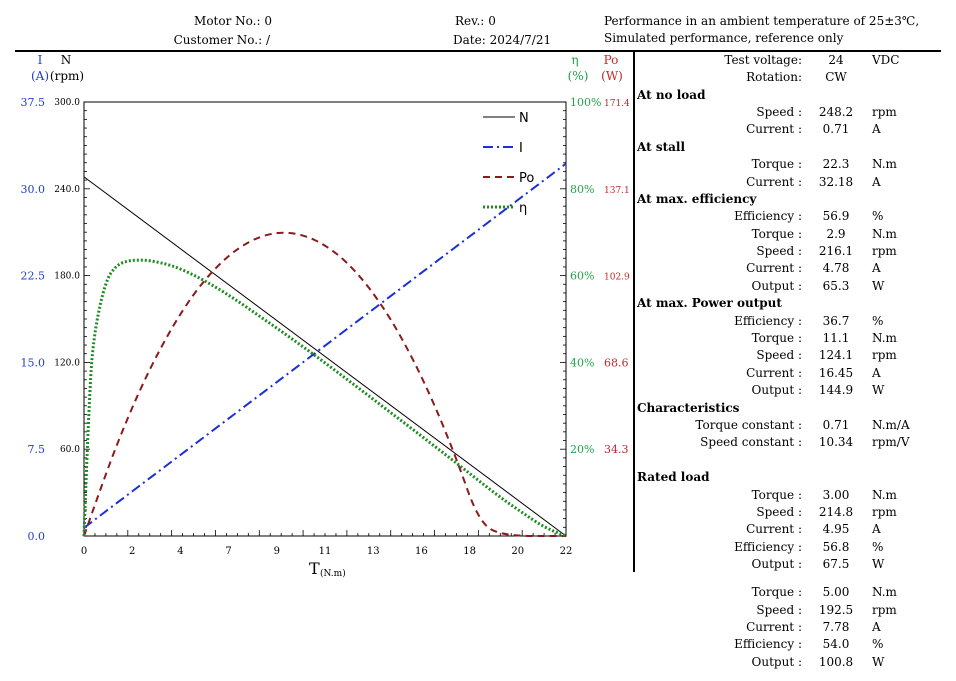 This screenshot has width=956, height=681. I want to click on param-value: 2.9, so click(836, 234).